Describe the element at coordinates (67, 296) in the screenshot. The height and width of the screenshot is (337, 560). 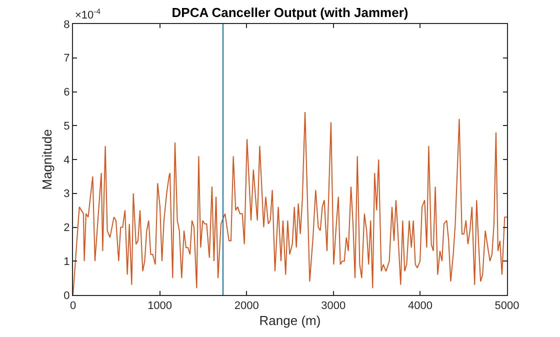
I see `y-tick-label: 0` at that location.